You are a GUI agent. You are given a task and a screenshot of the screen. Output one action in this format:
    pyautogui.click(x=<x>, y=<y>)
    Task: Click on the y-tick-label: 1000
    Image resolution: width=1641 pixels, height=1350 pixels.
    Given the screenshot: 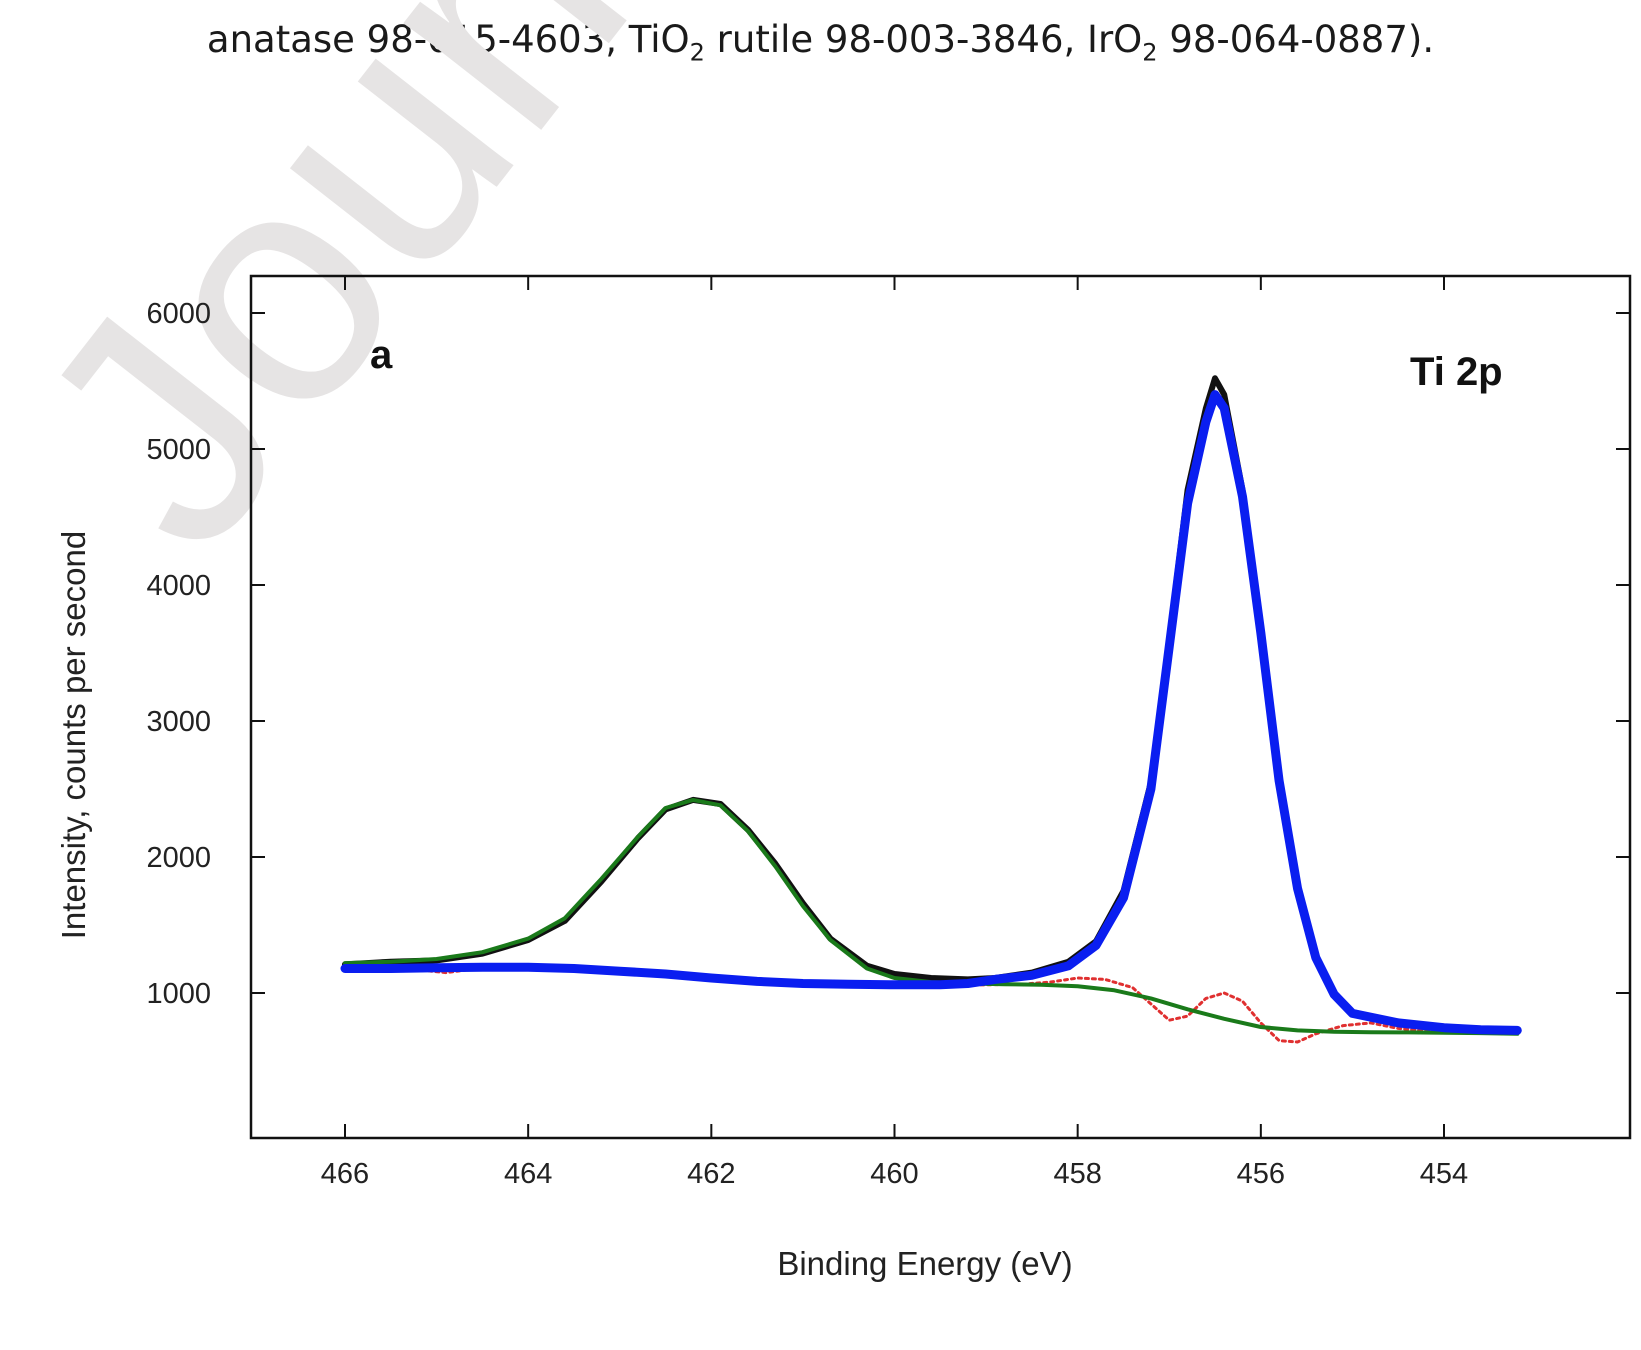 What is the action you would take?
    pyautogui.click(x=178, y=994)
    